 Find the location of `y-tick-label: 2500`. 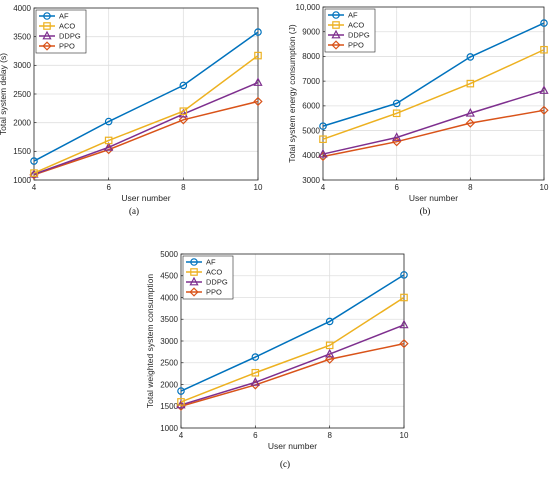

y-tick-label: 2500 is located at coordinates (169, 363).